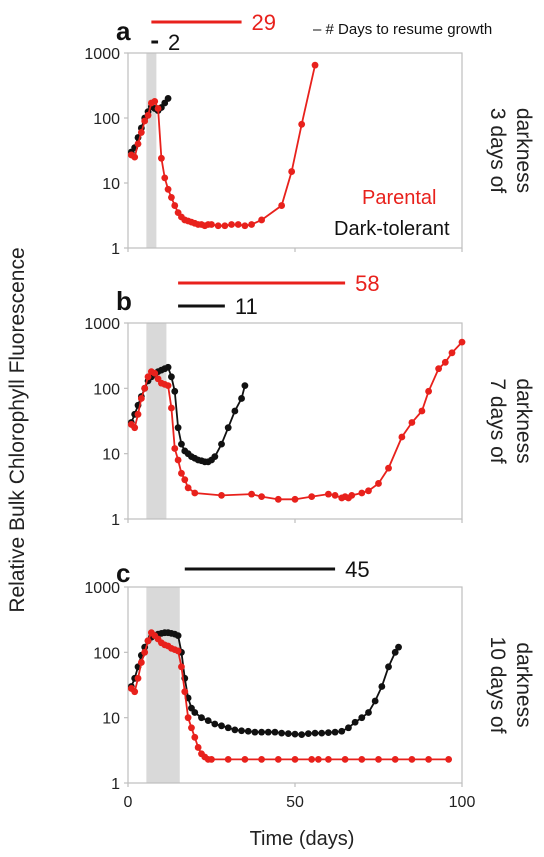  What do you see at coordinates (246, 306) in the screenshot?
I see `recovery-days-tolerant: 11` at bounding box center [246, 306].